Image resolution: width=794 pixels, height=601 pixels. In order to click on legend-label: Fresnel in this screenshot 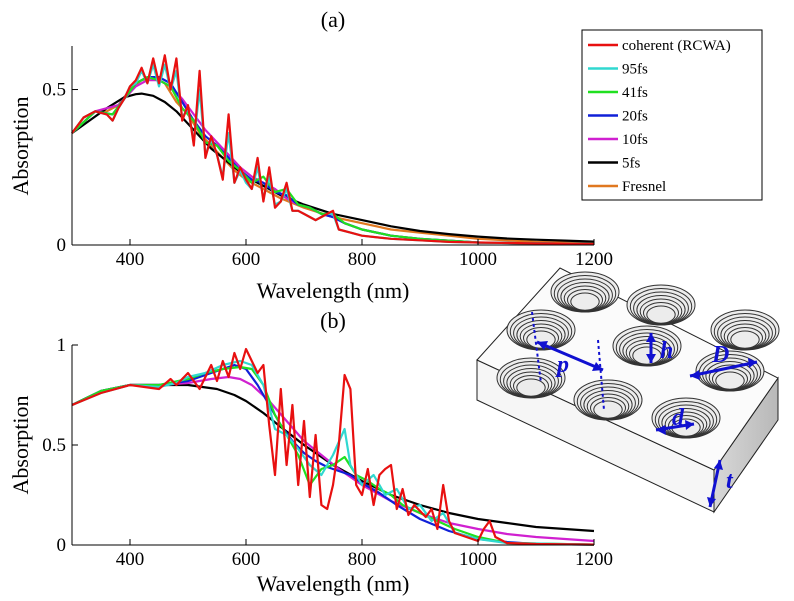, I will do `click(644, 187)`.